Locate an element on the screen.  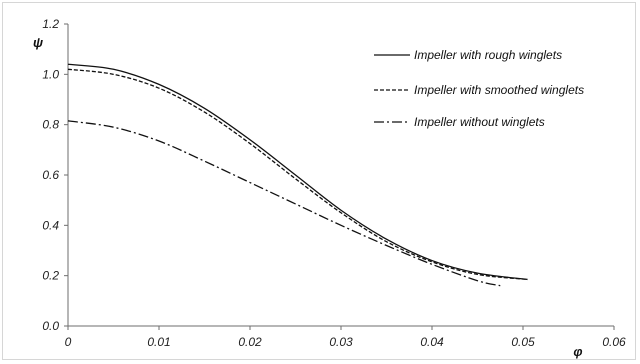
y-tick-label: 1.0 is located at coordinates (50, 74).